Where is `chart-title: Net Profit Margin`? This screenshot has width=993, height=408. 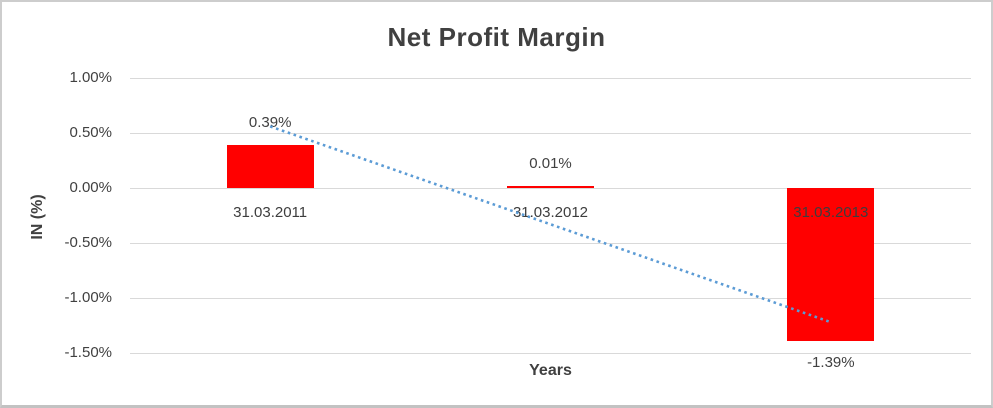
chart-title: Net Profit Margin is located at coordinates (496, 37).